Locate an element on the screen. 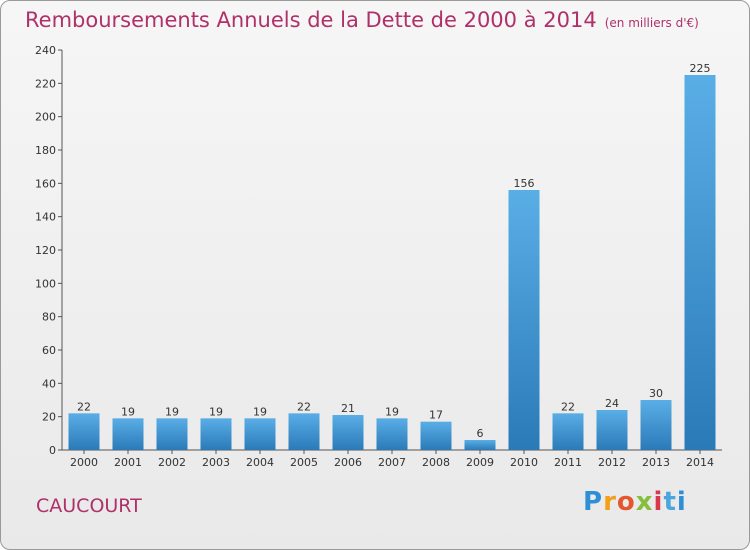  y-tick-label: 180 is located at coordinates (45, 150).